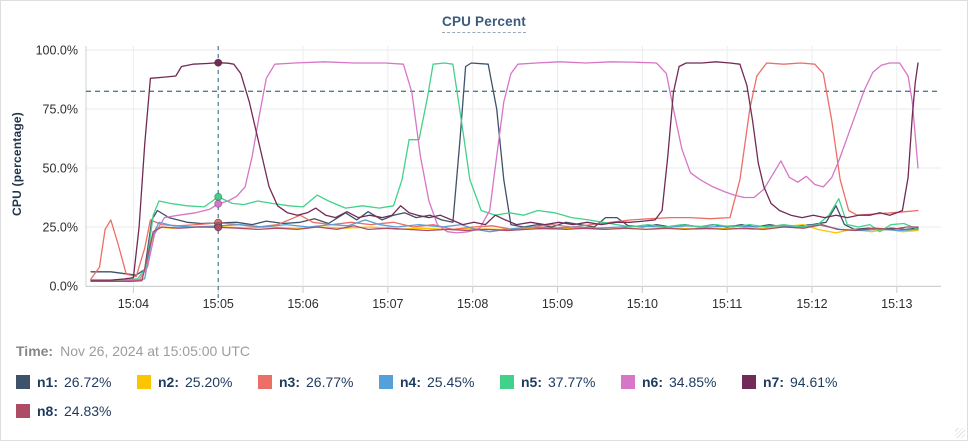 Image resolution: width=968 pixels, height=441 pixels. What do you see at coordinates (218, 62) in the screenshot?
I see `crosshair-dot-n7` at bounding box center [218, 62].